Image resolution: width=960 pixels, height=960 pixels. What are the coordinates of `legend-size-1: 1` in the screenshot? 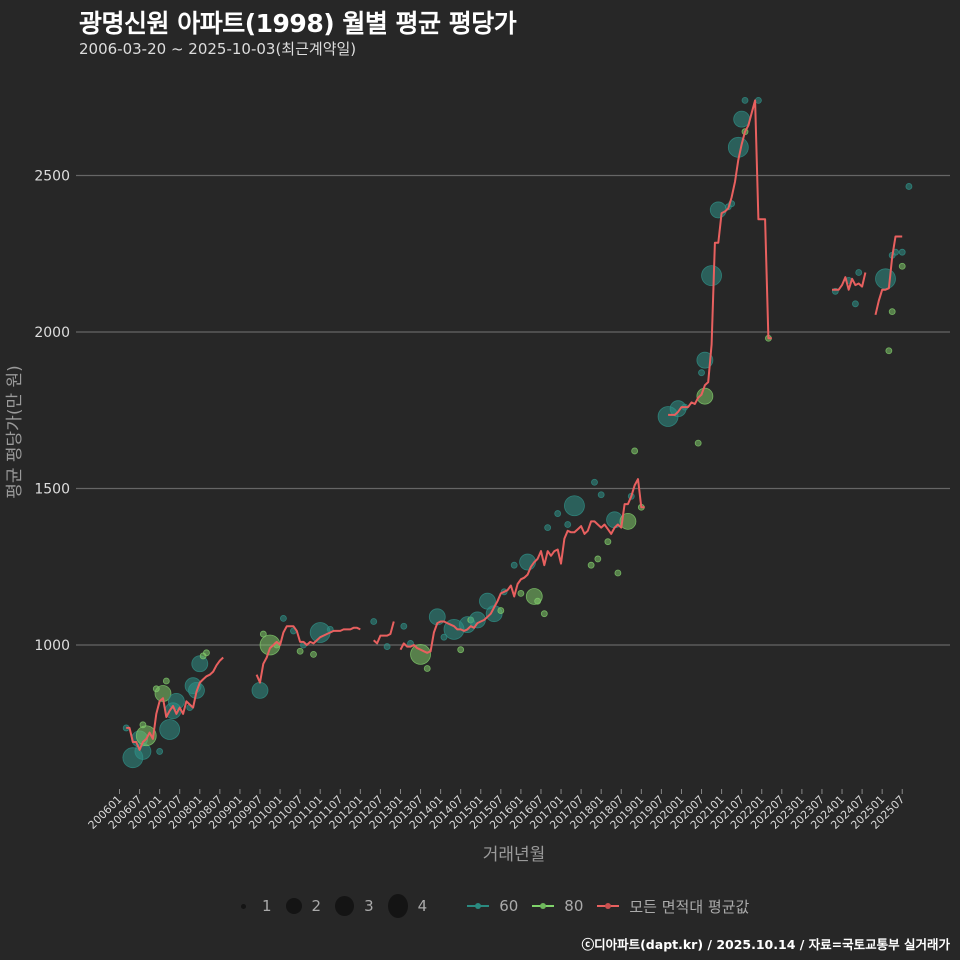 It's located at (253, 906).